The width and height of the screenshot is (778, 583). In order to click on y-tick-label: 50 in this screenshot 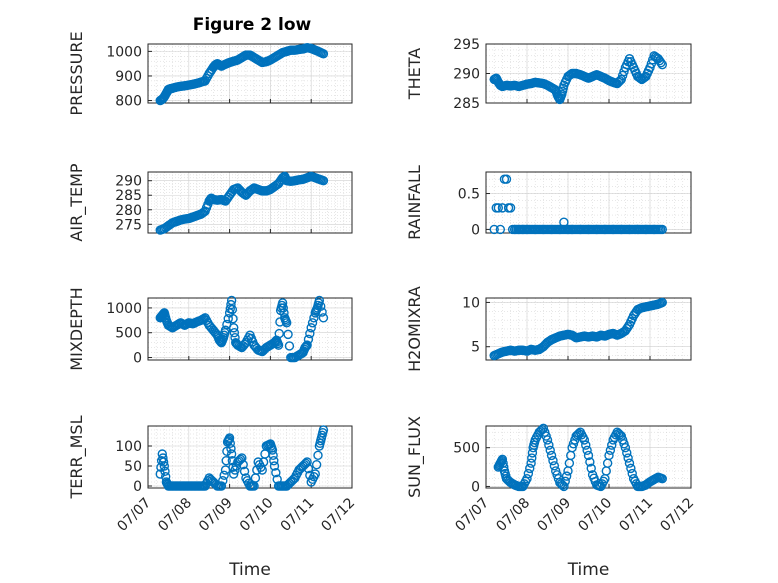, I will do `click(133, 467)`.